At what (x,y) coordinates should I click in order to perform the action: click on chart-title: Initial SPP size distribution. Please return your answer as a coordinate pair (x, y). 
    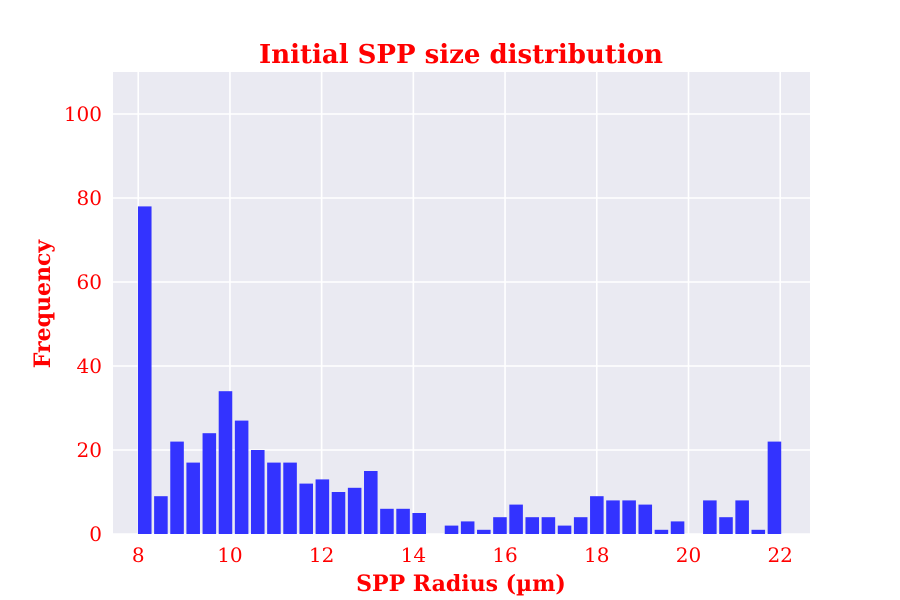
    Looking at the image, I should click on (461, 55).